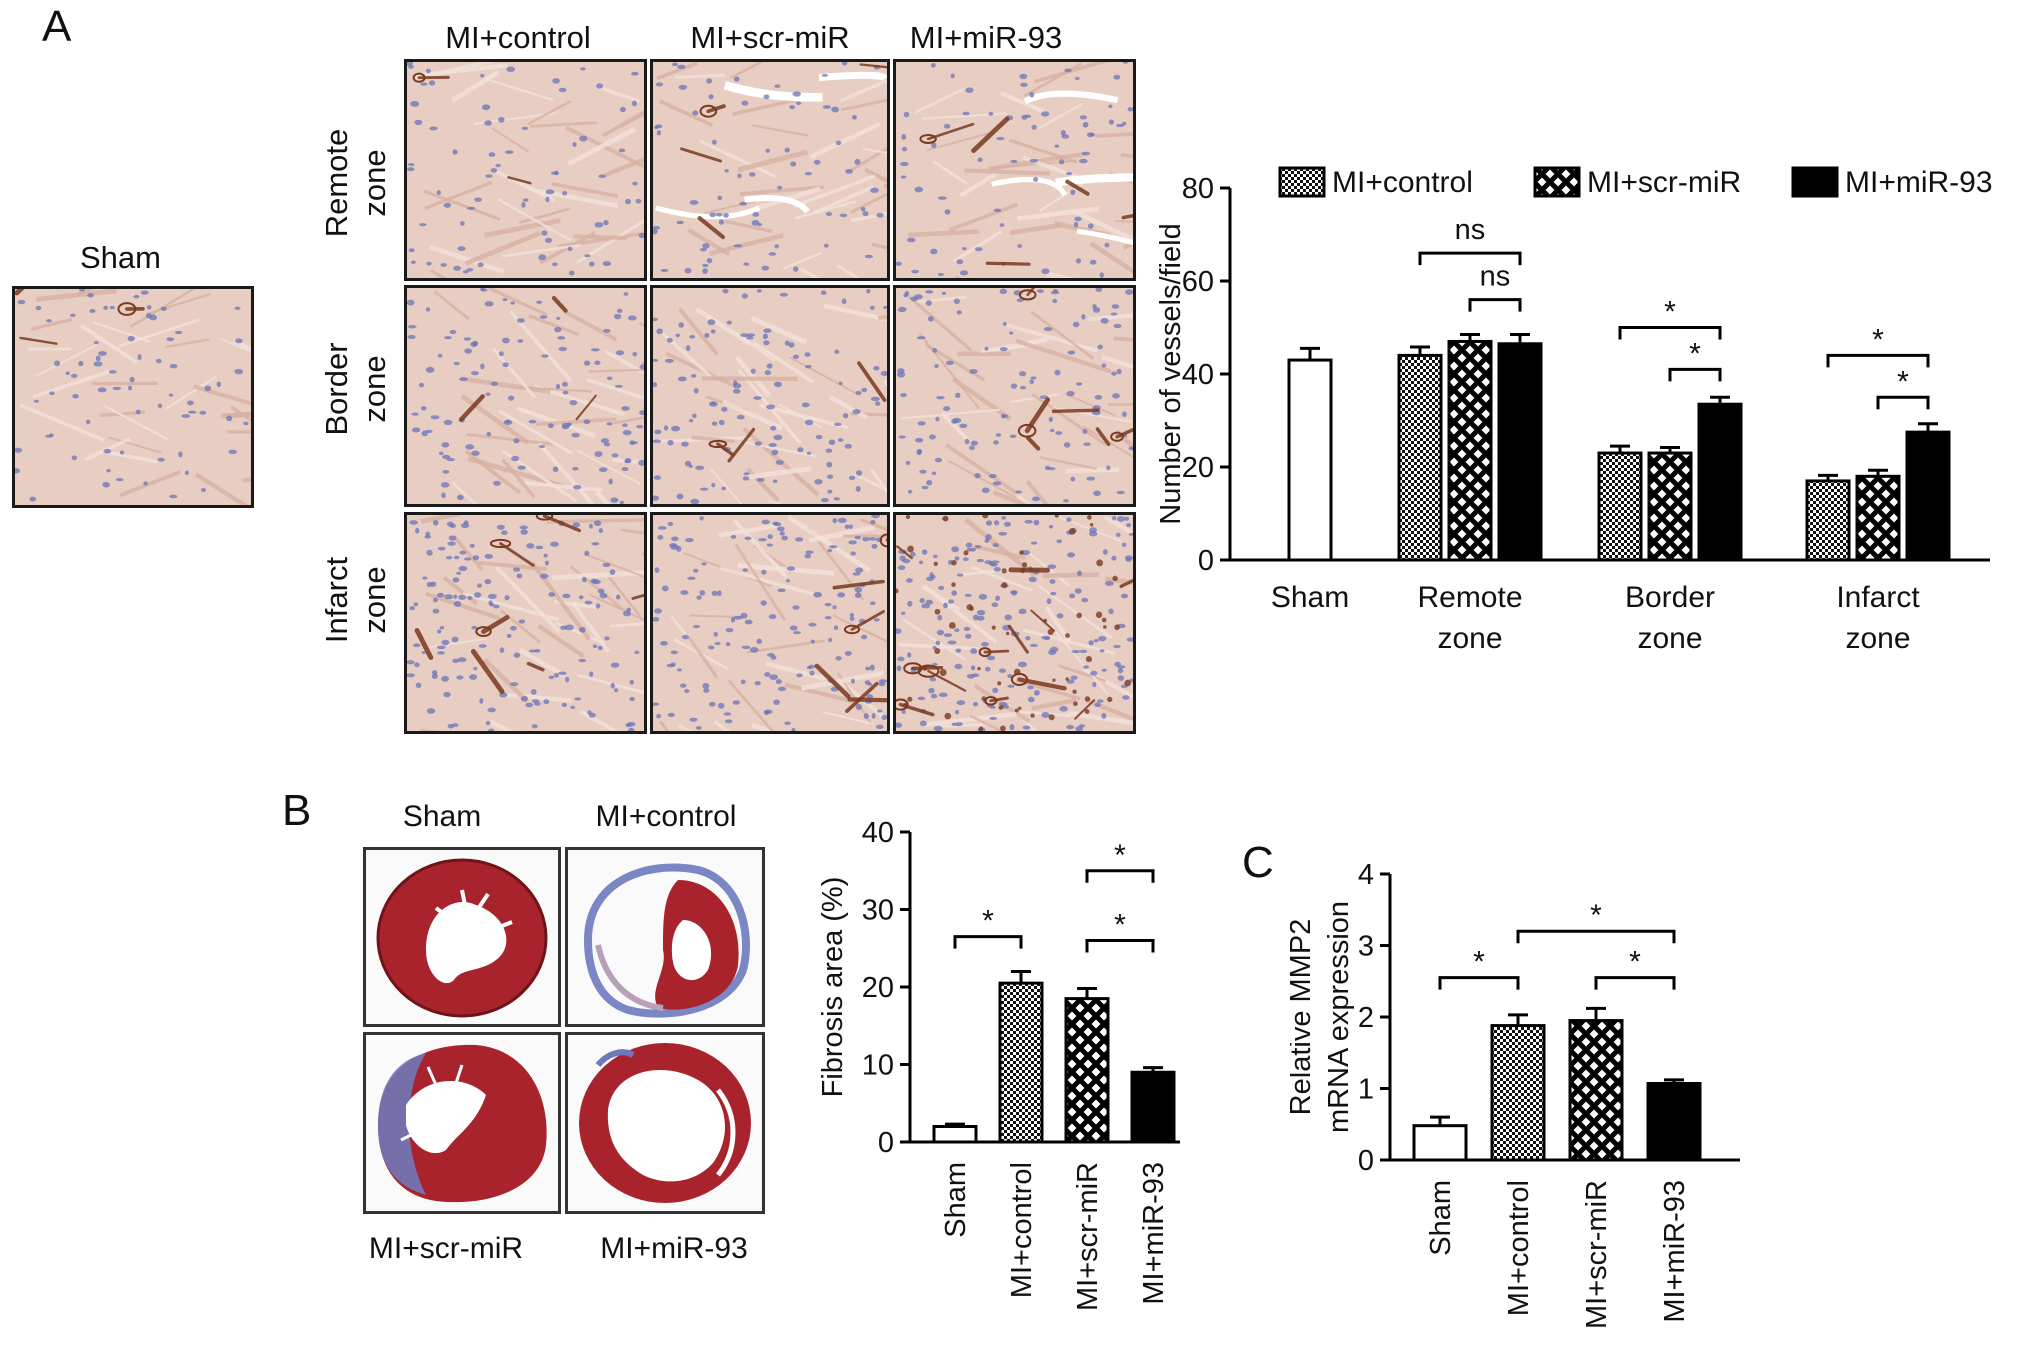 The image size is (2032, 1357). Describe the element at coordinates (1664, 182) in the screenshot. I see `chart-a-legend-label: MI+scr-miR` at that location.